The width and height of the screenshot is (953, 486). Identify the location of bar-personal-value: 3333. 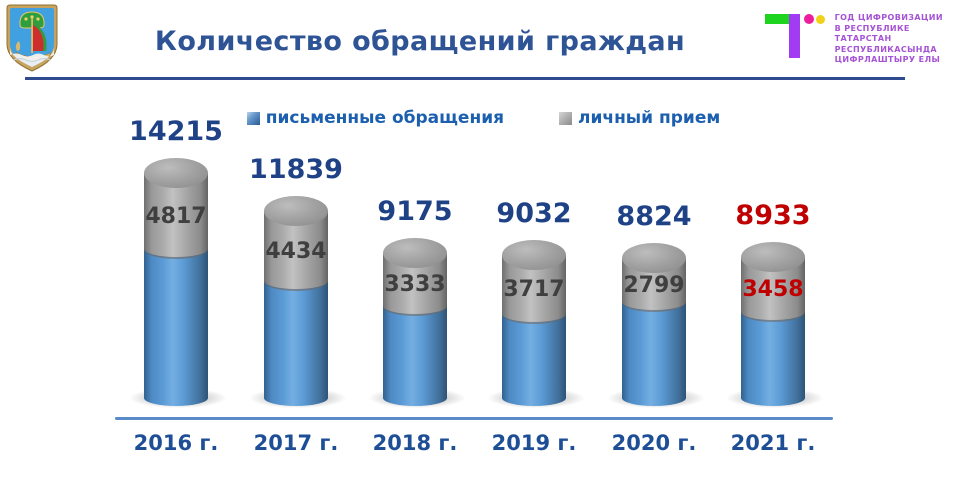
(415, 284).